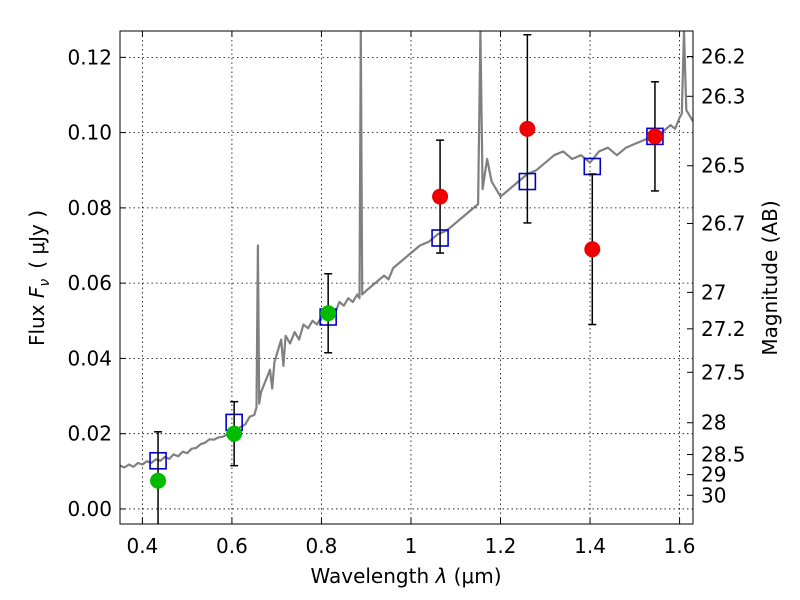 The width and height of the screenshot is (800, 600). Describe the element at coordinates (39, 278) in the screenshot. I see `y-axis-label: Flux Fν( μJy )` at that location.